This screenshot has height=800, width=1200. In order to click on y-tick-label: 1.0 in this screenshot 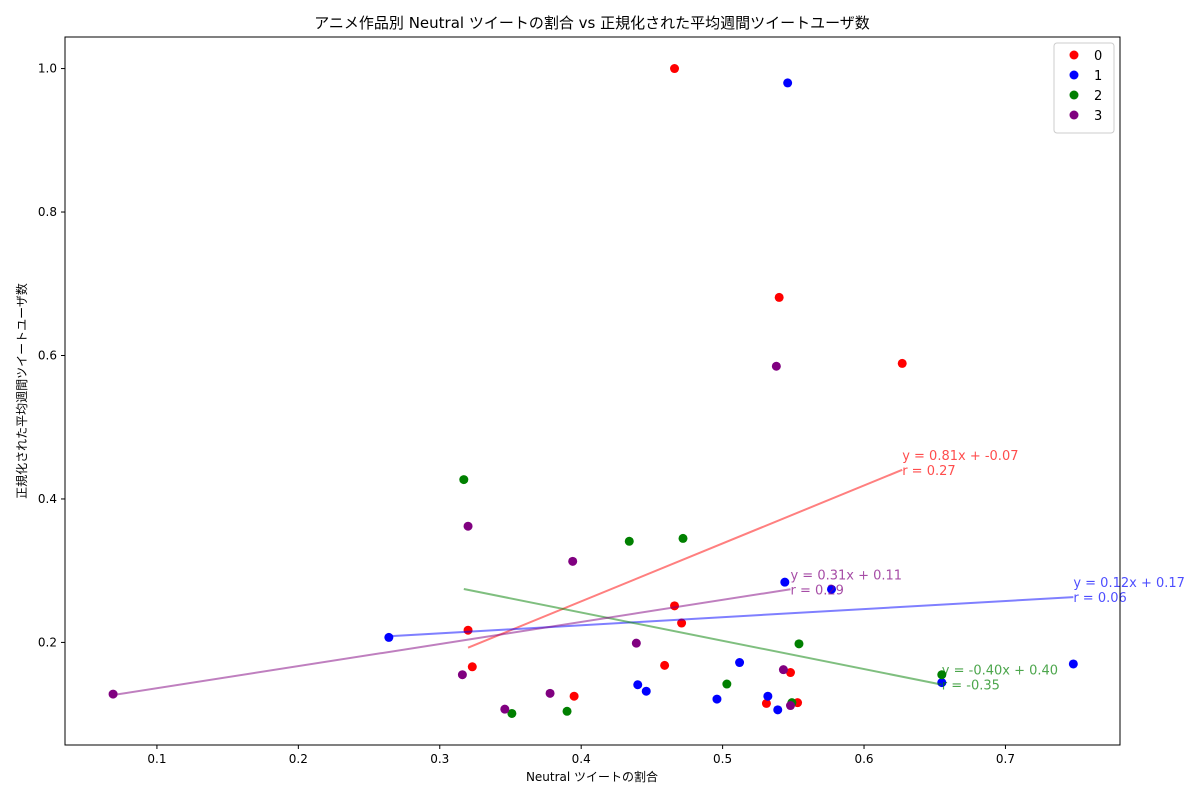, I will do `click(47, 69)`.